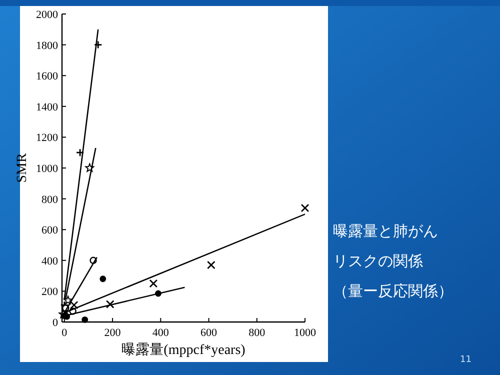  What do you see at coordinates (65, 333) in the screenshot?
I see `x-tick-label: 0` at bounding box center [65, 333].